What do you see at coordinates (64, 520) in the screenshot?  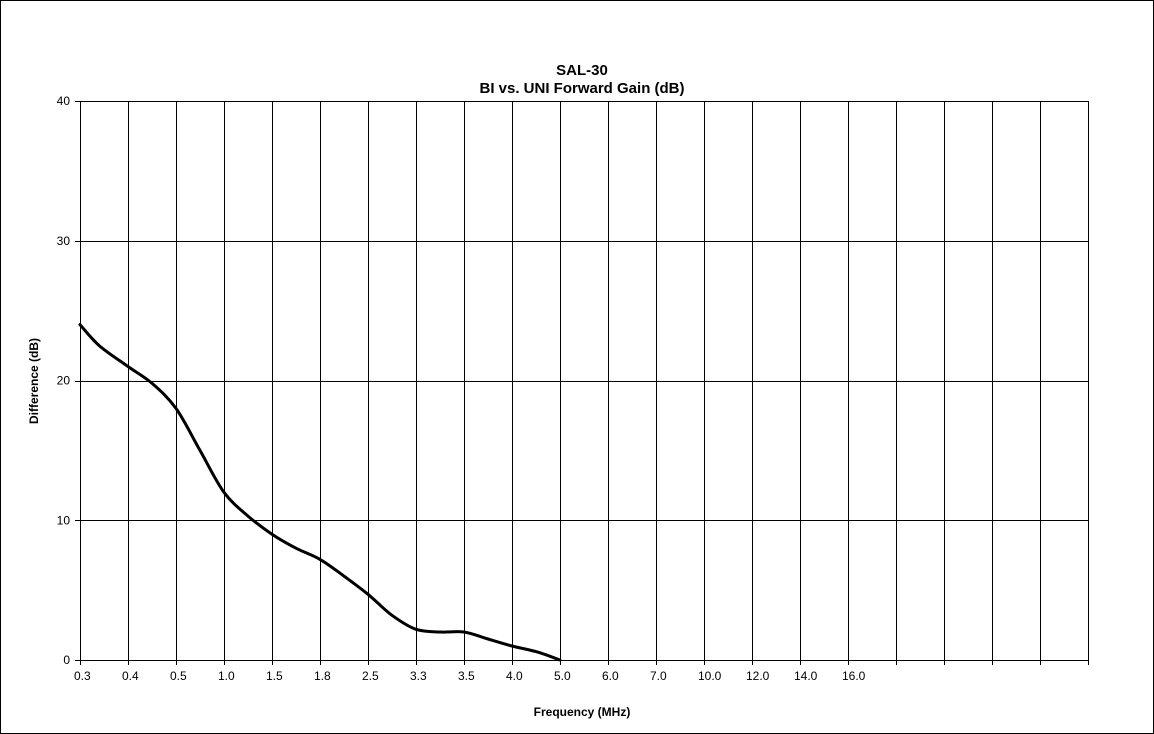 I see `y-tick-label: 10` at bounding box center [64, 520].